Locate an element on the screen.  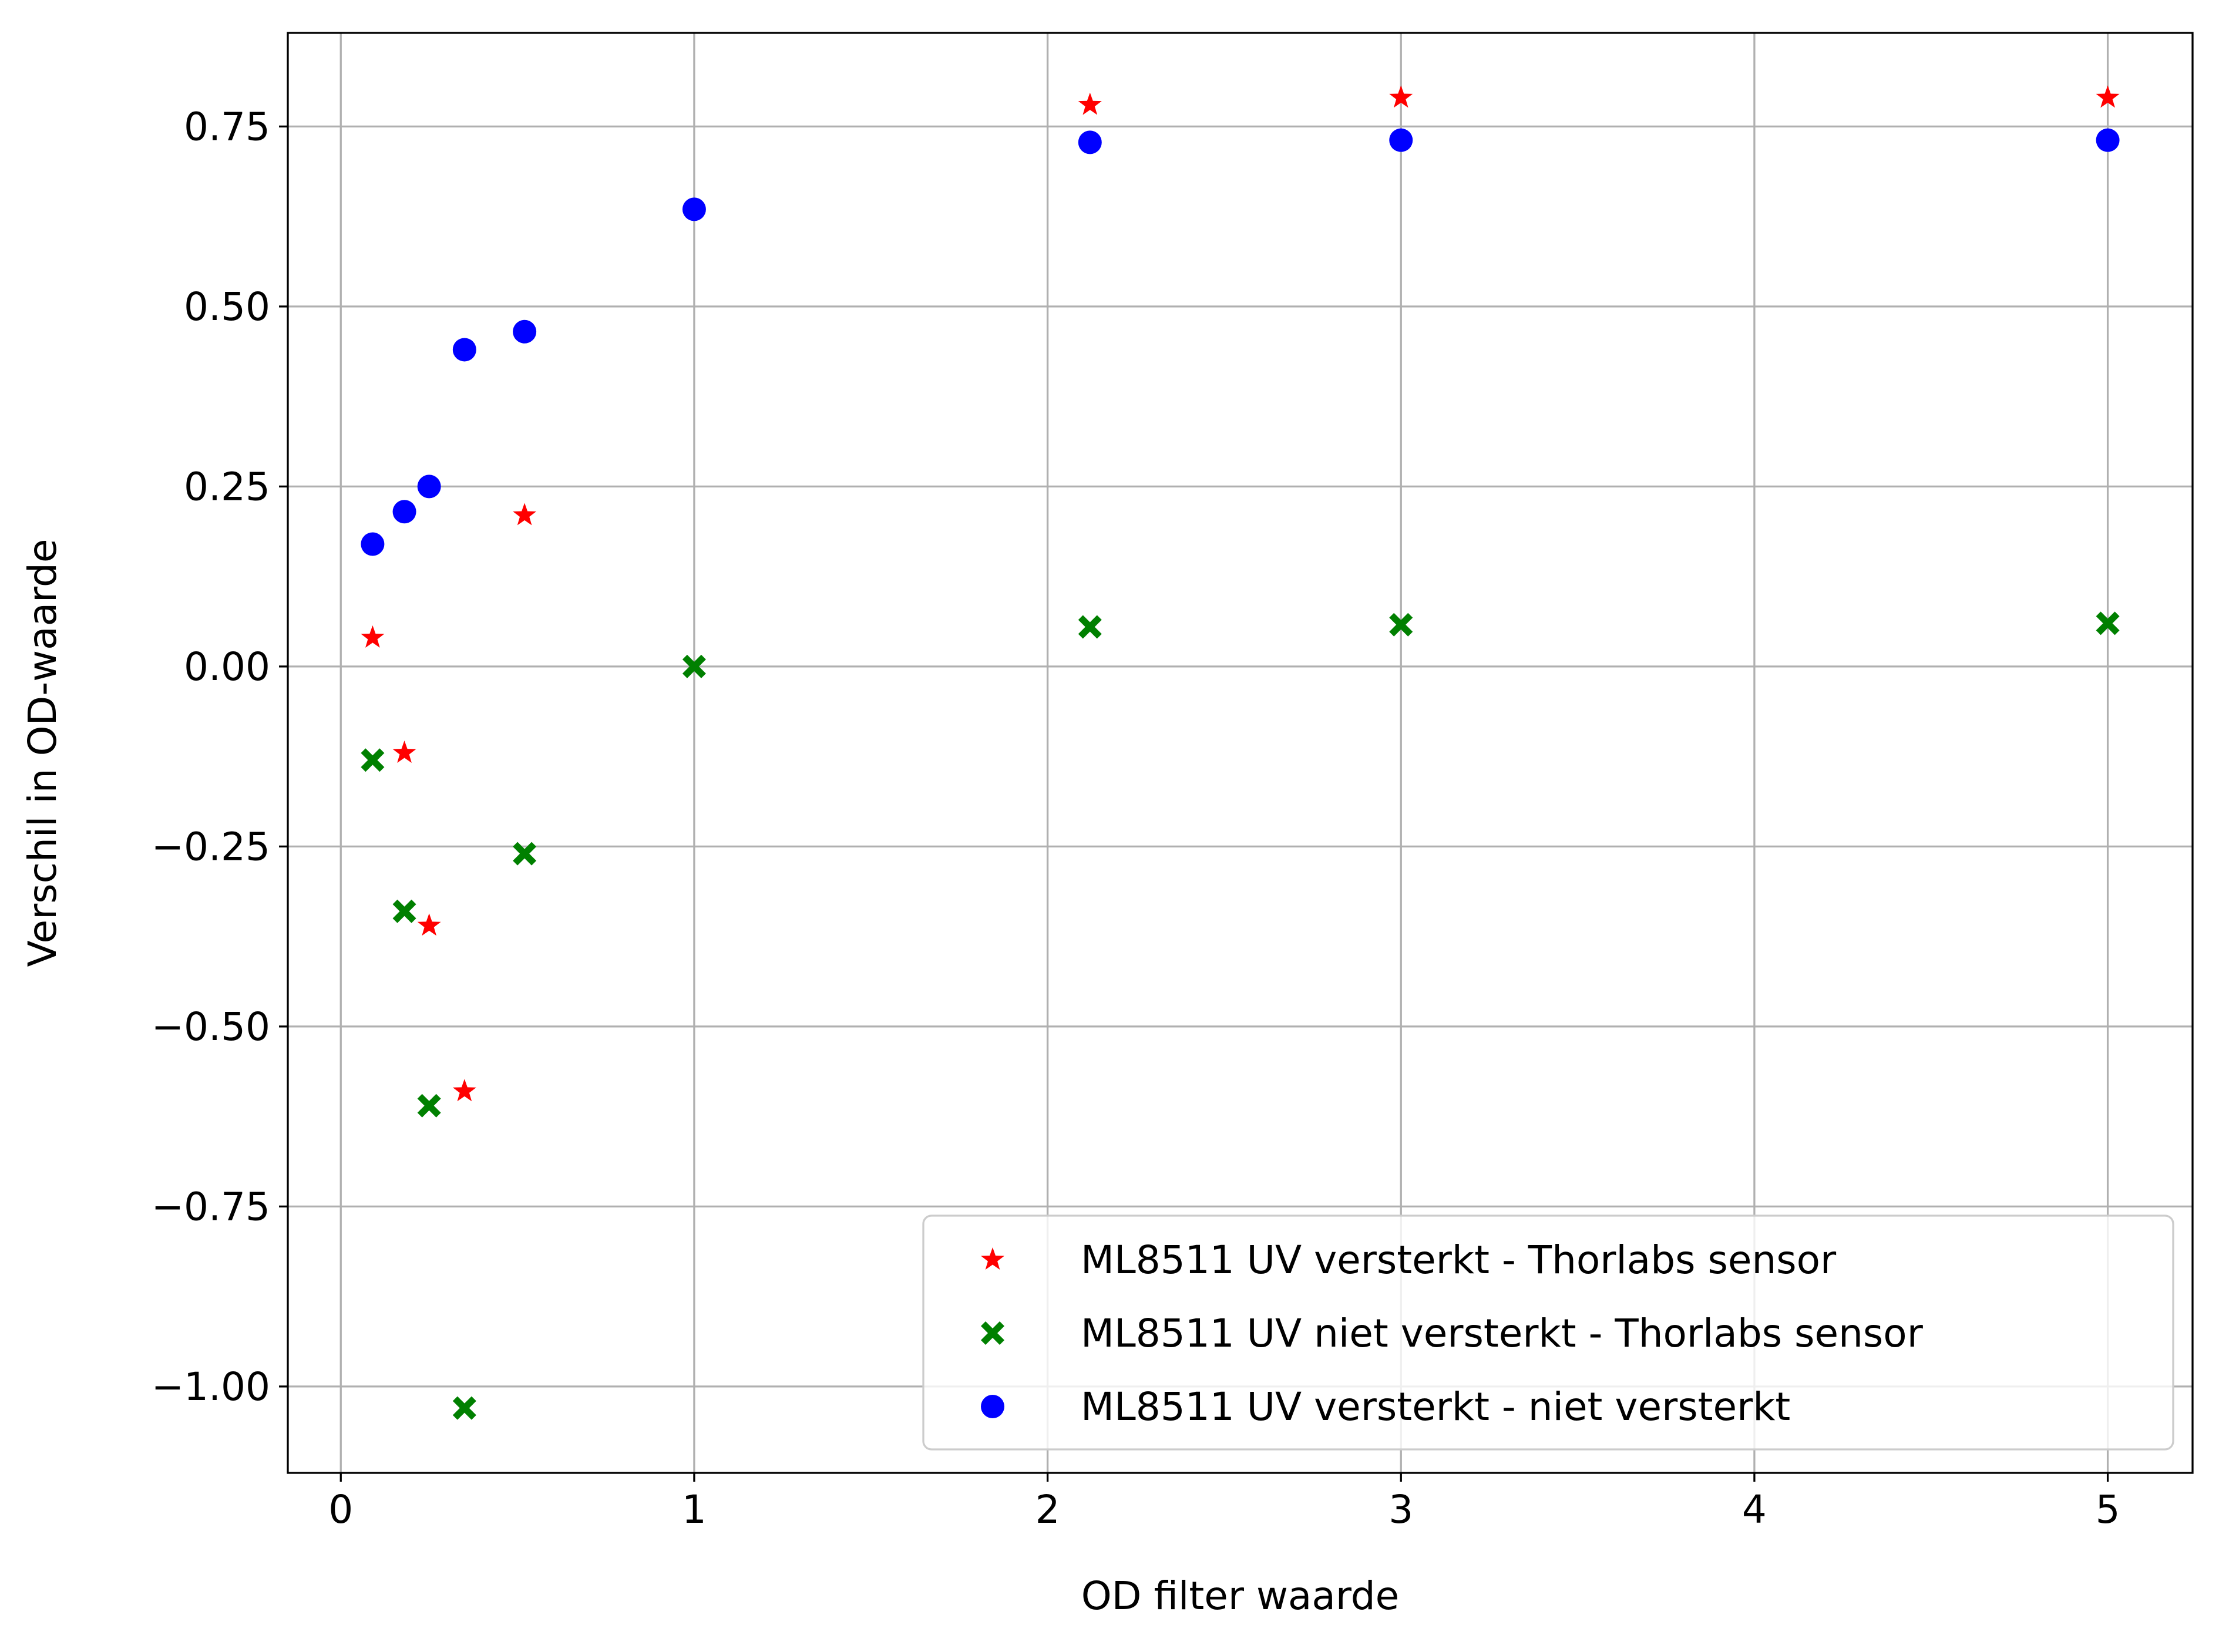
x-tick-label: 5 is located at coordinates (2108, 1509).